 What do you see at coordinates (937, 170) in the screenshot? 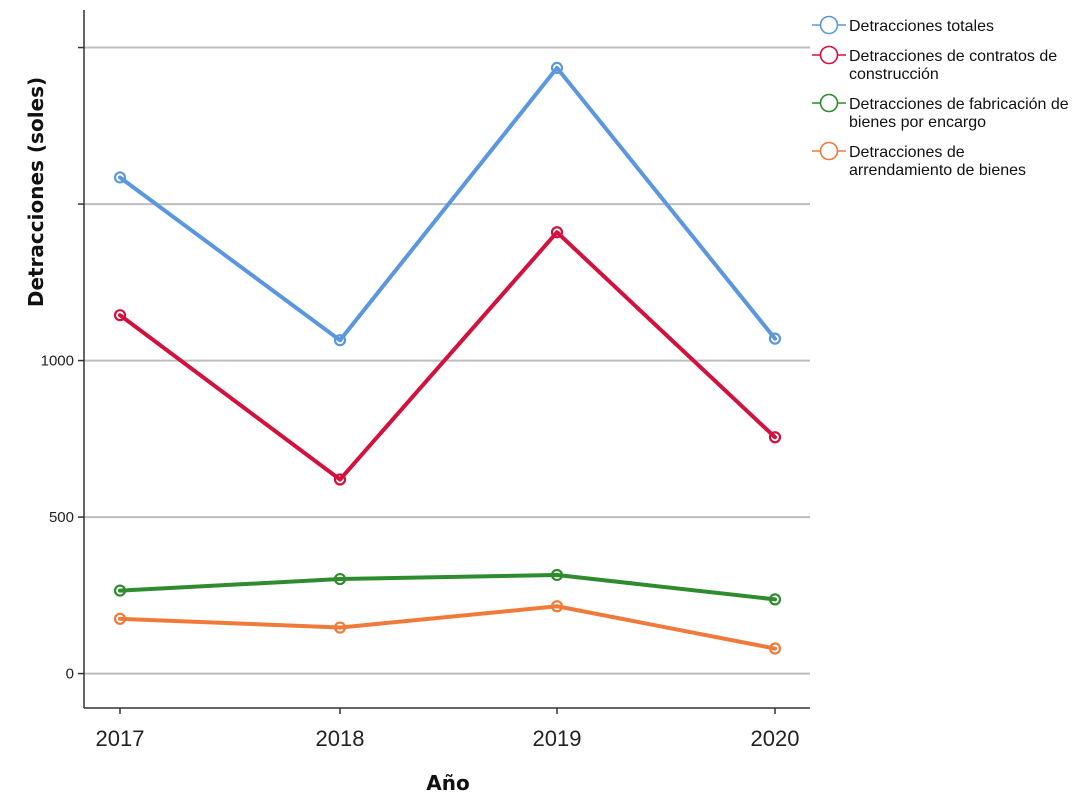
I see `legend-label: arrendamiento de bienes` at bounding box center [937, 170].